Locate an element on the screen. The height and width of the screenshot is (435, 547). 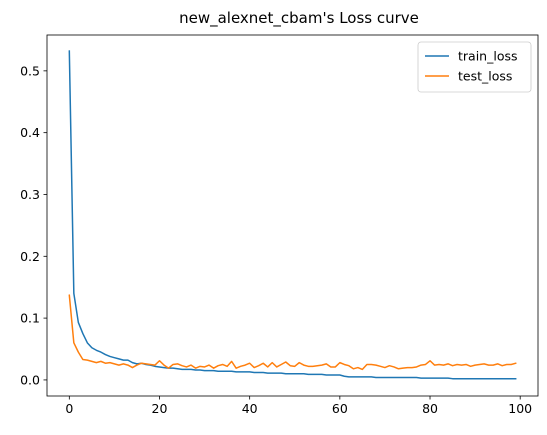
legend-entries: train_loss test_loss is located at coordinates (471, 66).